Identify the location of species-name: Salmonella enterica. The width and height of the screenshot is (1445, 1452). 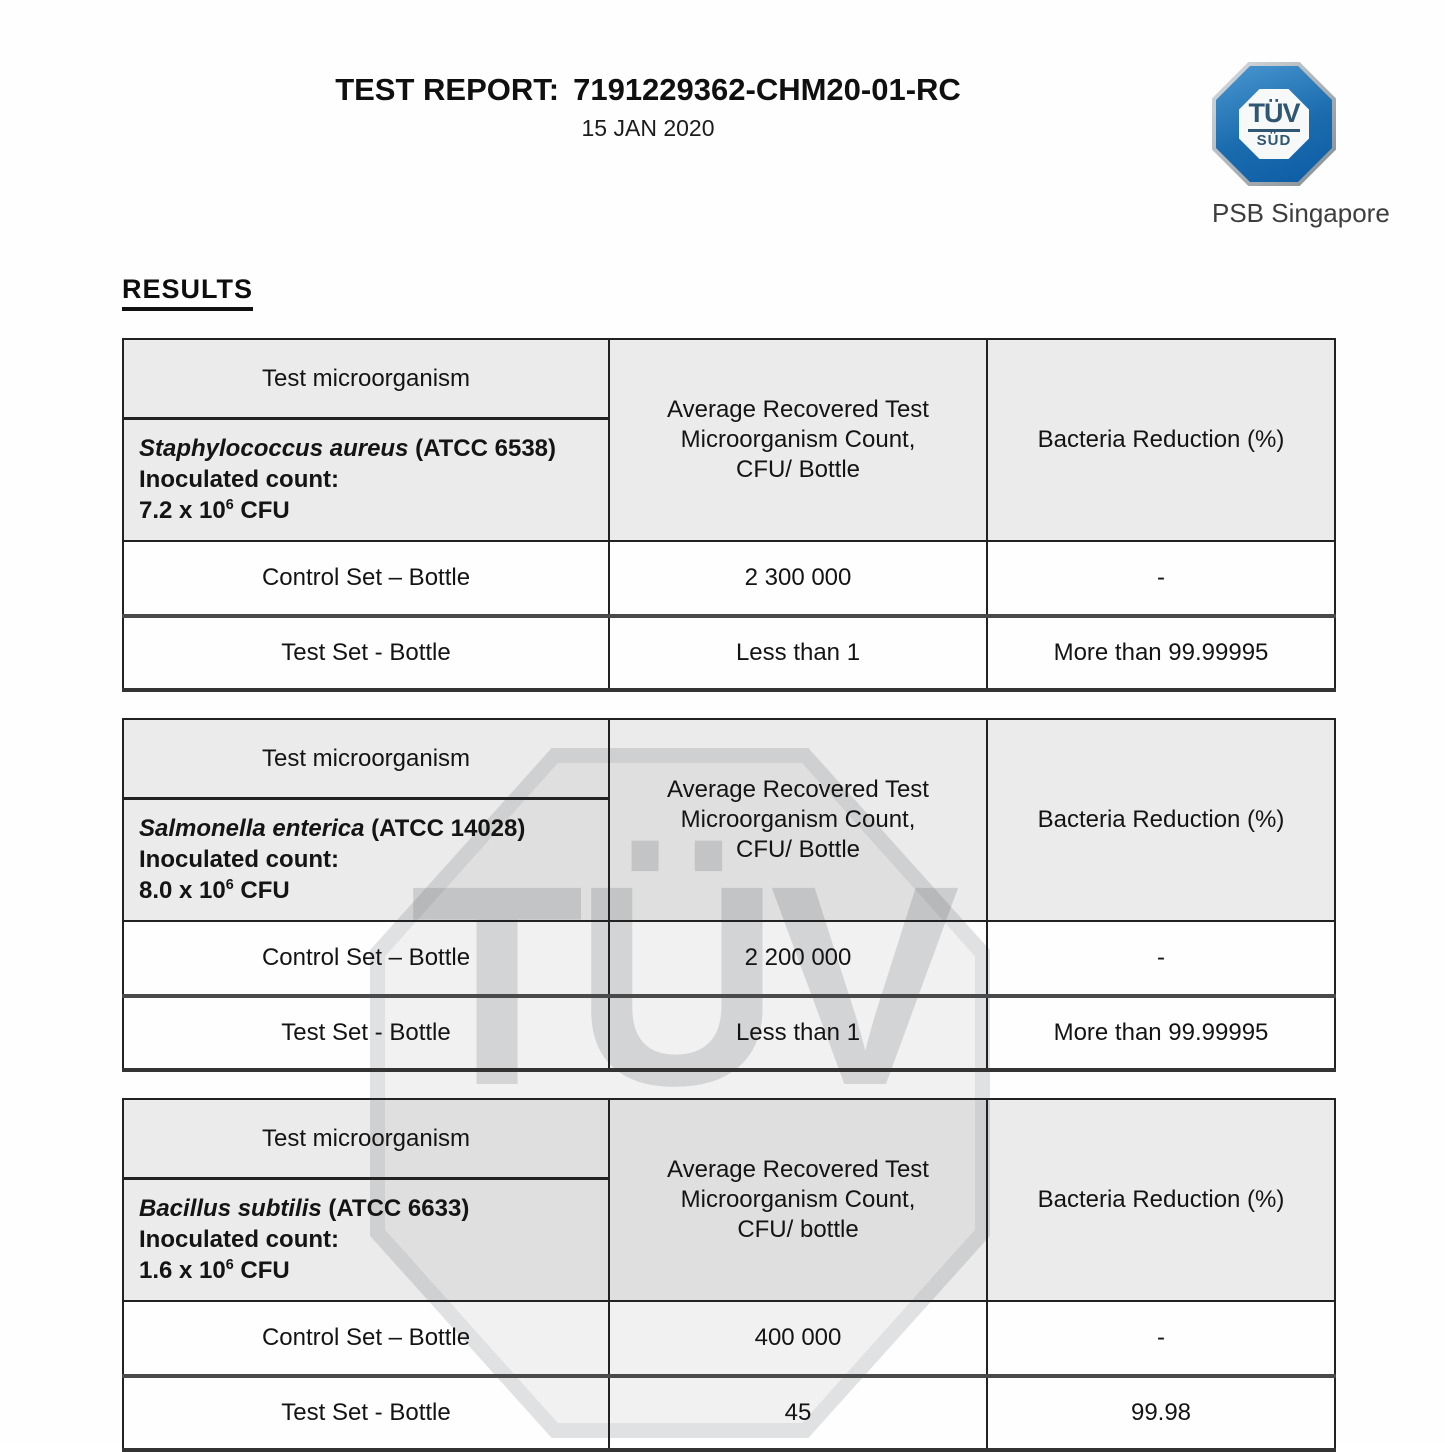
(252, 828).